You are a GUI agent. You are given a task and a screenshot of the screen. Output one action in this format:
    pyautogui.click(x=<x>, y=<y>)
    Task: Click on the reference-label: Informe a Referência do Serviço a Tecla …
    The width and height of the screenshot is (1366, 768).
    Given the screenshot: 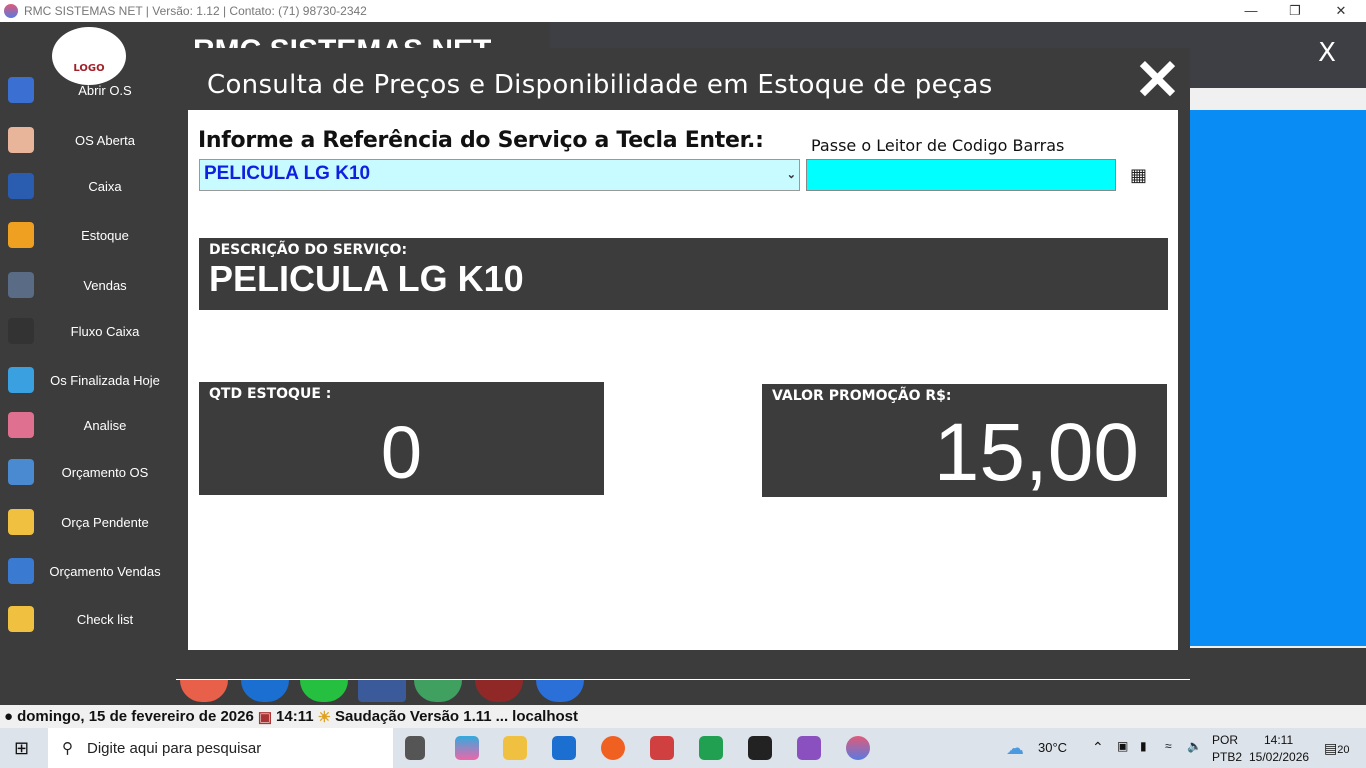 What is the action you would take?
    pyautogui.click(x=481, y=140)
    